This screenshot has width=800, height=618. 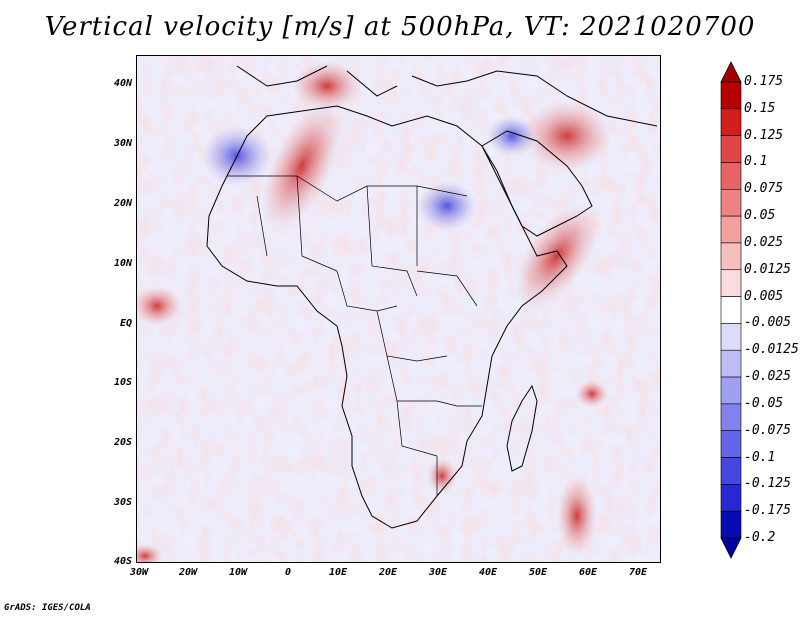 What do you see at coordinates (767, 377) in the screenshot?
I see `colorbar-level-label: -0.025` at bounding box center [767, 377].